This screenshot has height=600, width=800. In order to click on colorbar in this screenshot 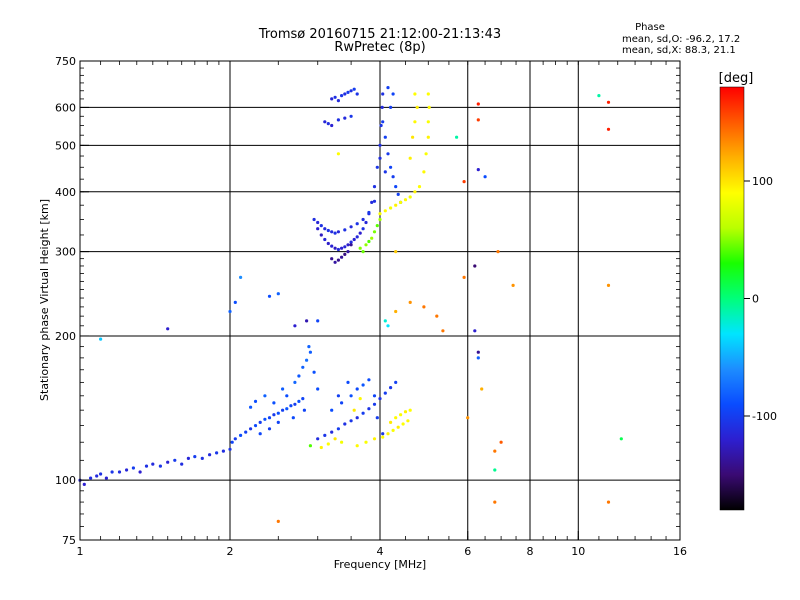, I will do `click(732, 298)`.